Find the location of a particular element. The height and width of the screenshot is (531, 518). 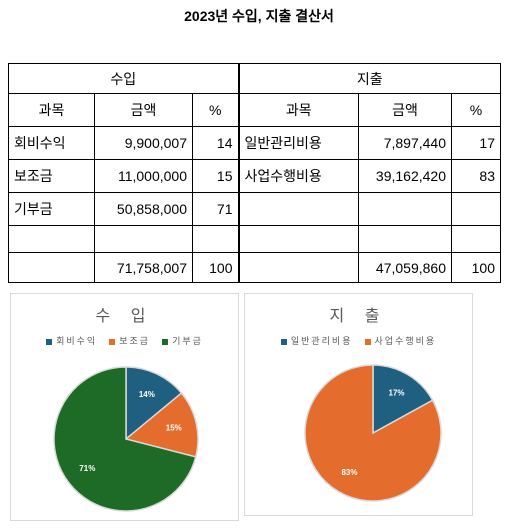

data-label: 15% is located at coordinates (174, 427).